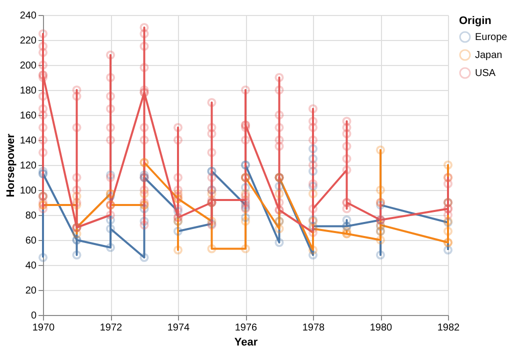  I want to click on y-tick-label: 20, so click(31, 291).